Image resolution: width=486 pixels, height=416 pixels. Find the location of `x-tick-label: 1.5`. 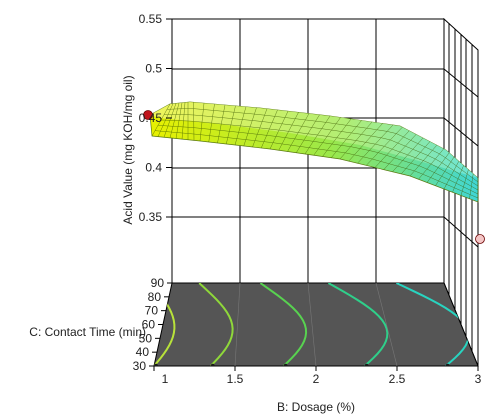

x-tick-label: 1.5 is located at coordinates (235, 379).